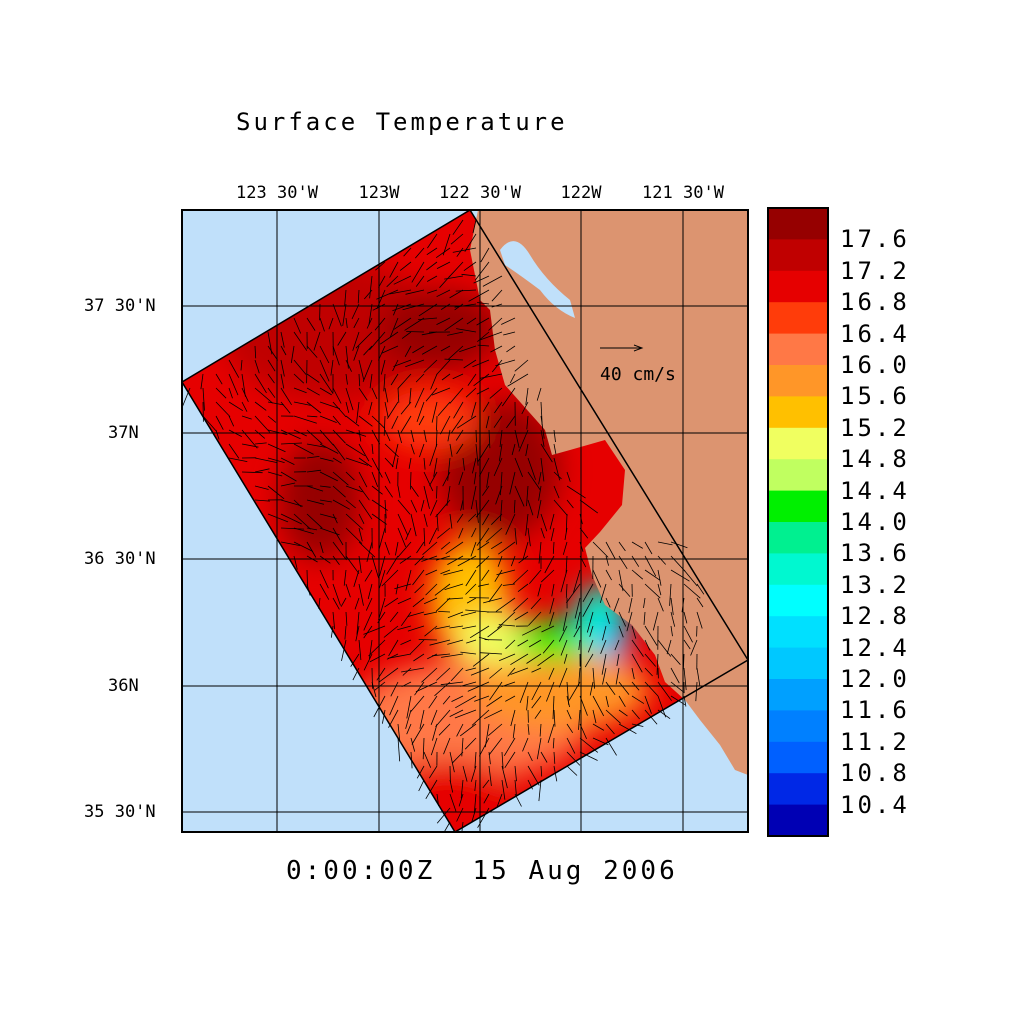 The width and height of the screenshot is (1024, 1024). Describe the element at coordinates (875, 333) in the screenshot. I see `colorbar-label: 16.4` at that location.